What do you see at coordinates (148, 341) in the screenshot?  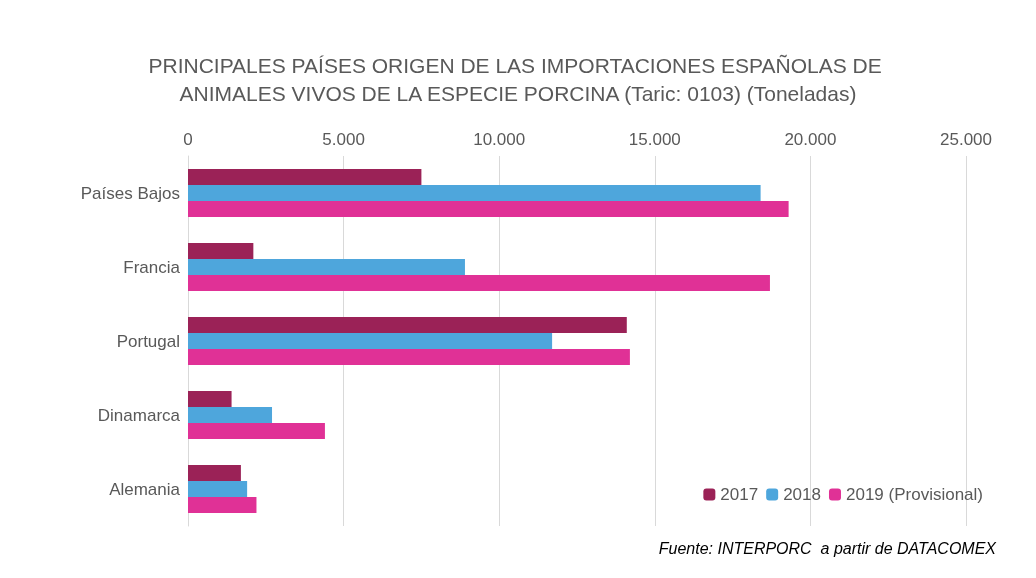 I see `y-tick-label: Portugal` at bounding box center [148, 341].